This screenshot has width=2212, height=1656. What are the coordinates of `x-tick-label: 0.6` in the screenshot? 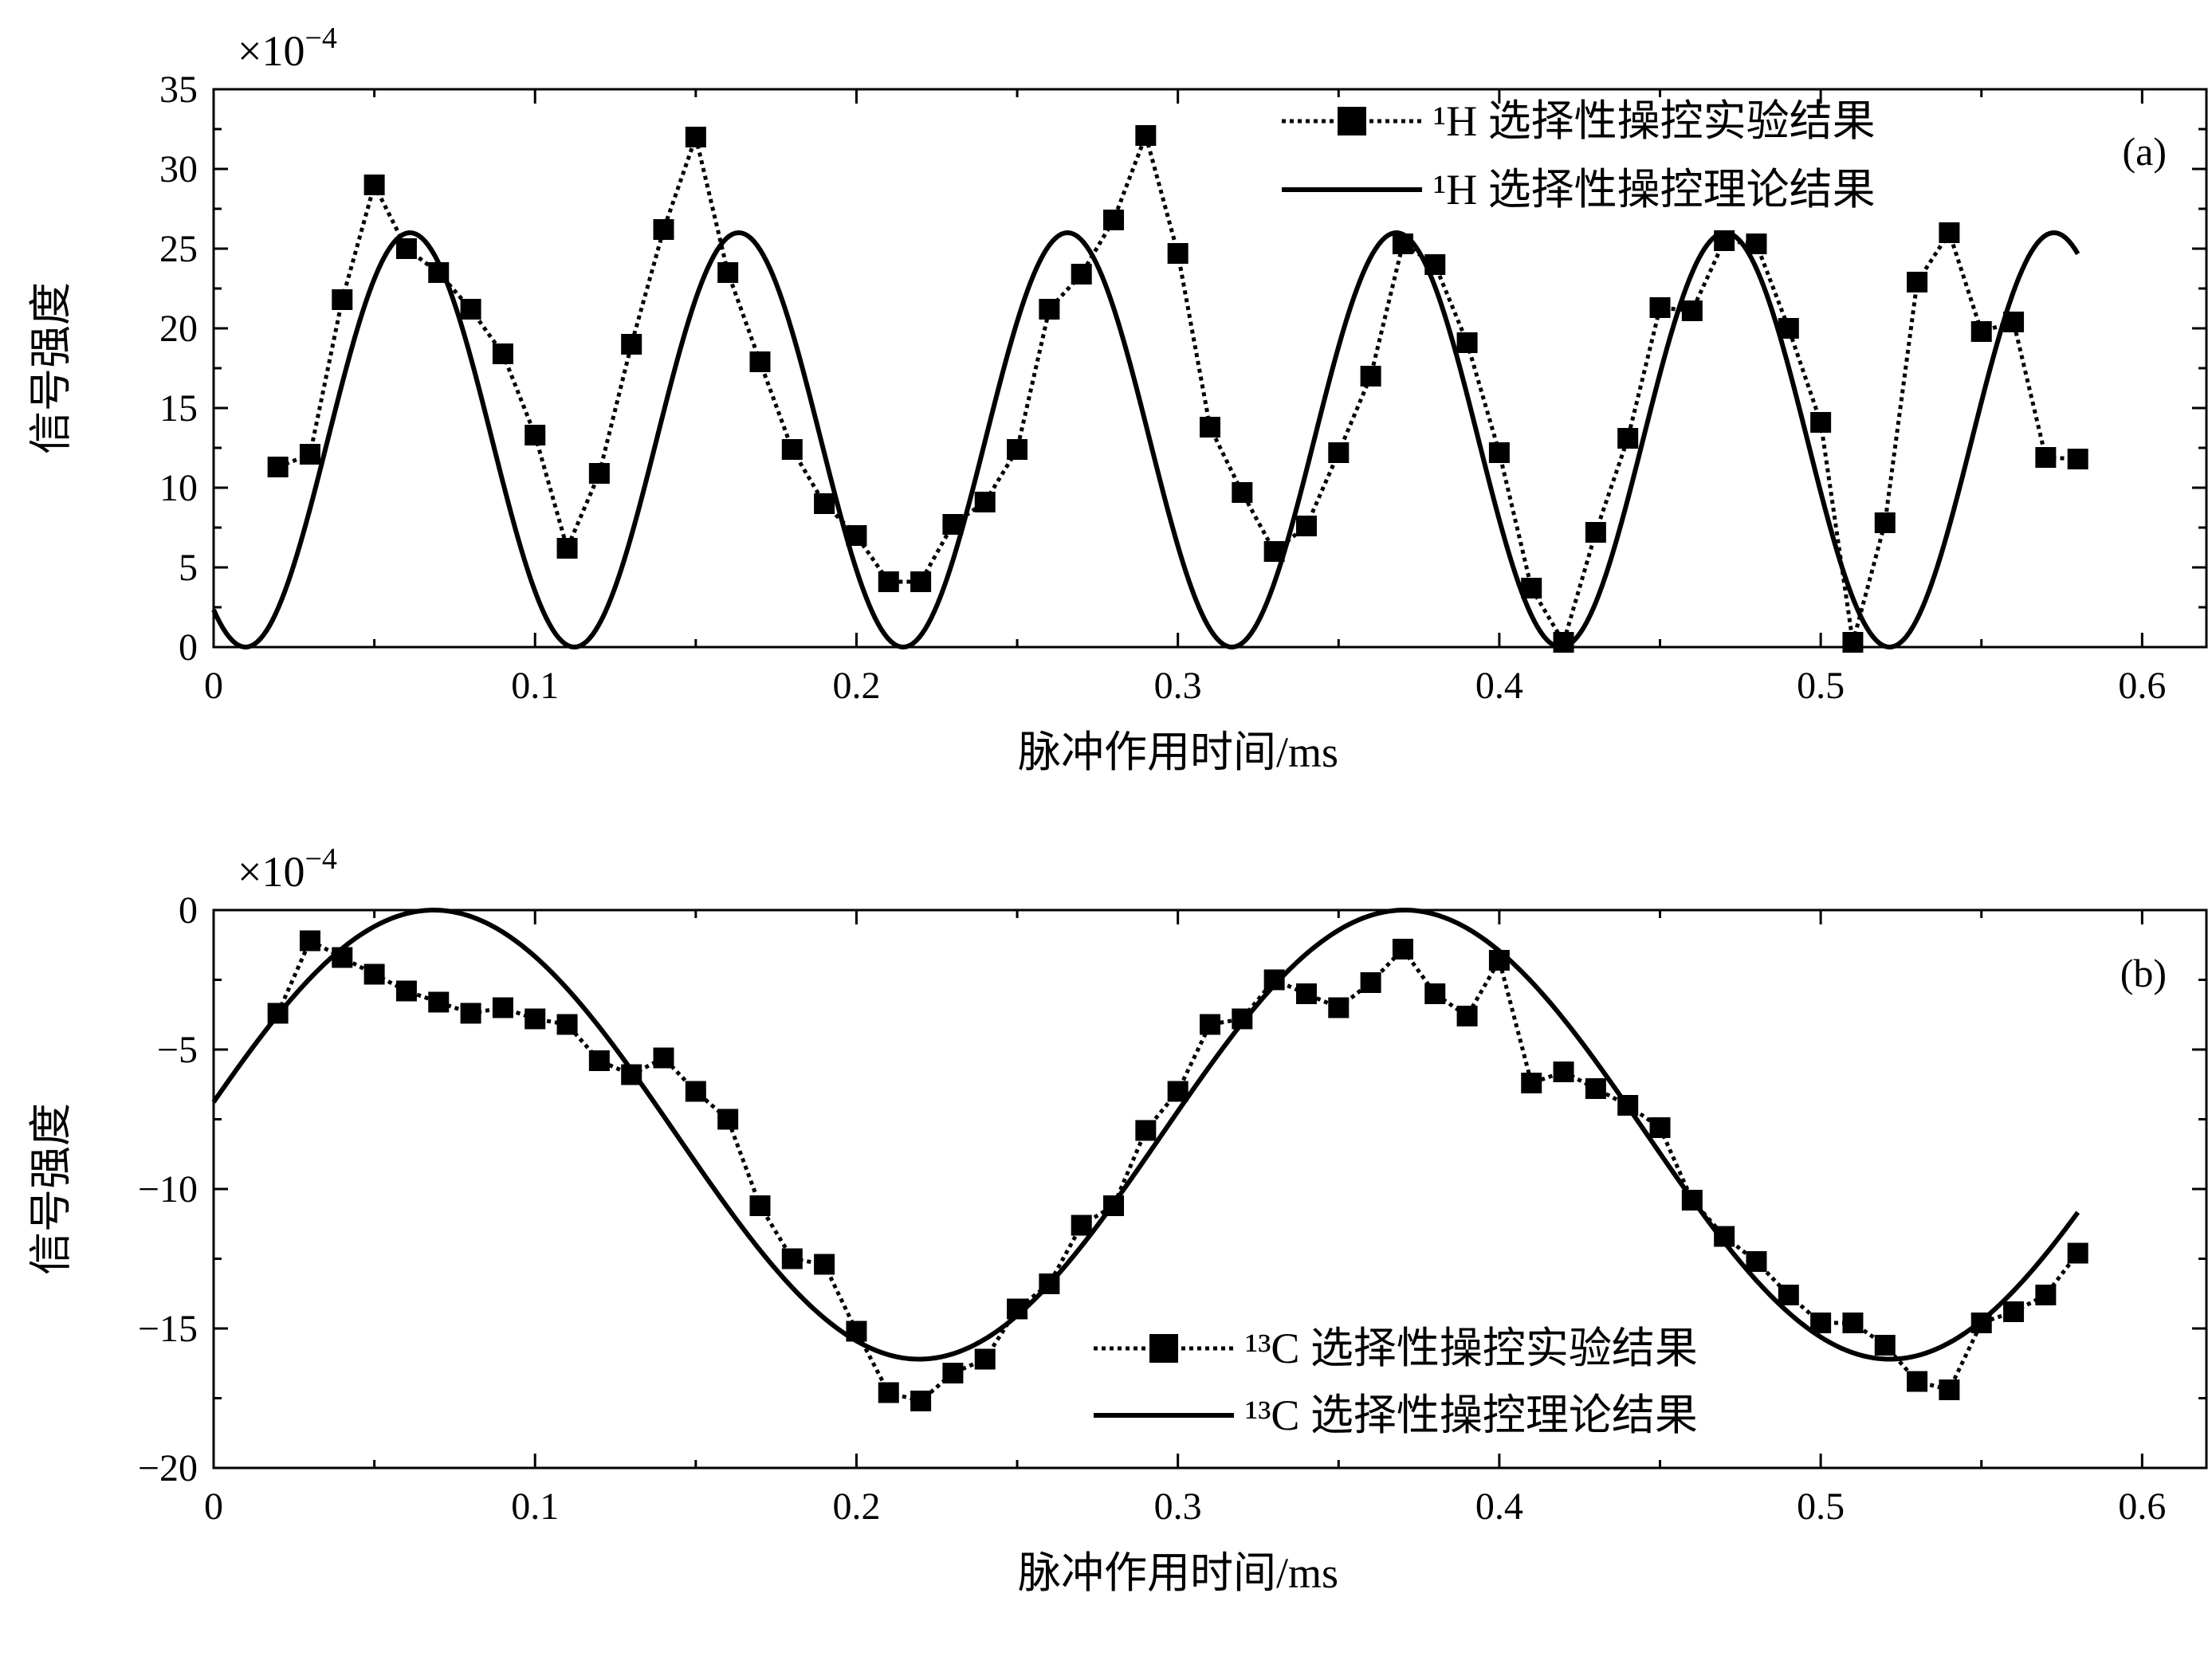 It's located at (2142, 686).